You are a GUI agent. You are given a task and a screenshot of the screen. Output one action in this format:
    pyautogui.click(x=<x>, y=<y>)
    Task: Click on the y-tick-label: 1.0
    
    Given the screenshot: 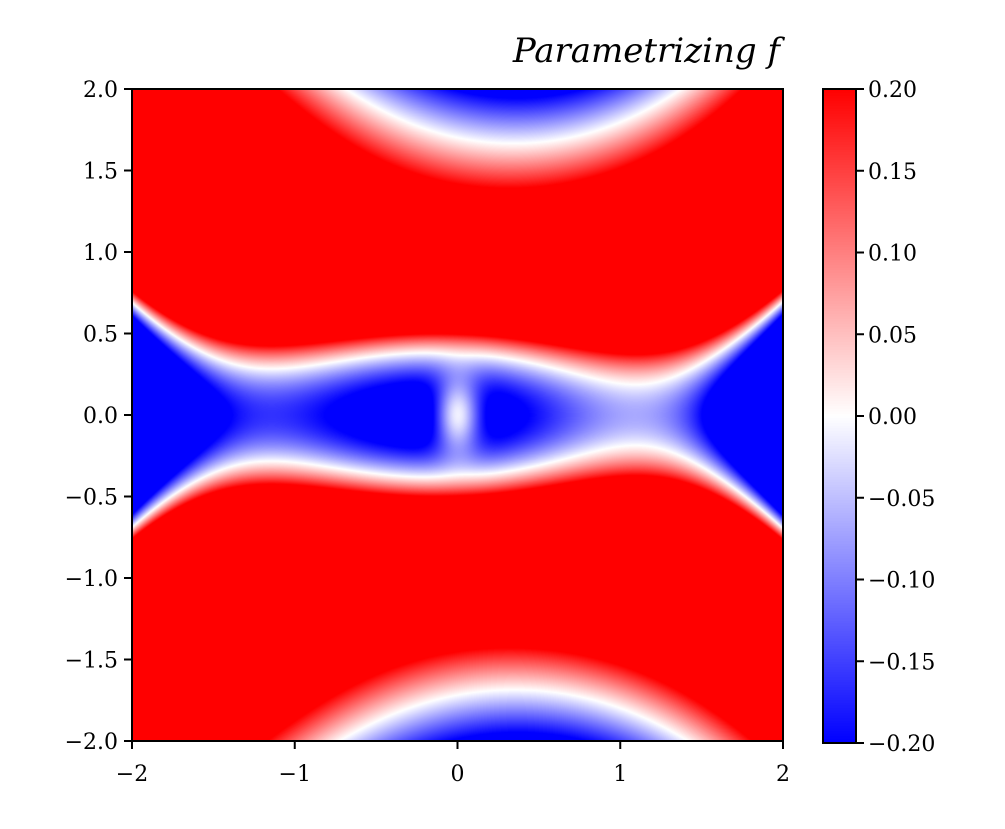 What is the action you would take?
    pyautogui.click(x=100, y=253)
    